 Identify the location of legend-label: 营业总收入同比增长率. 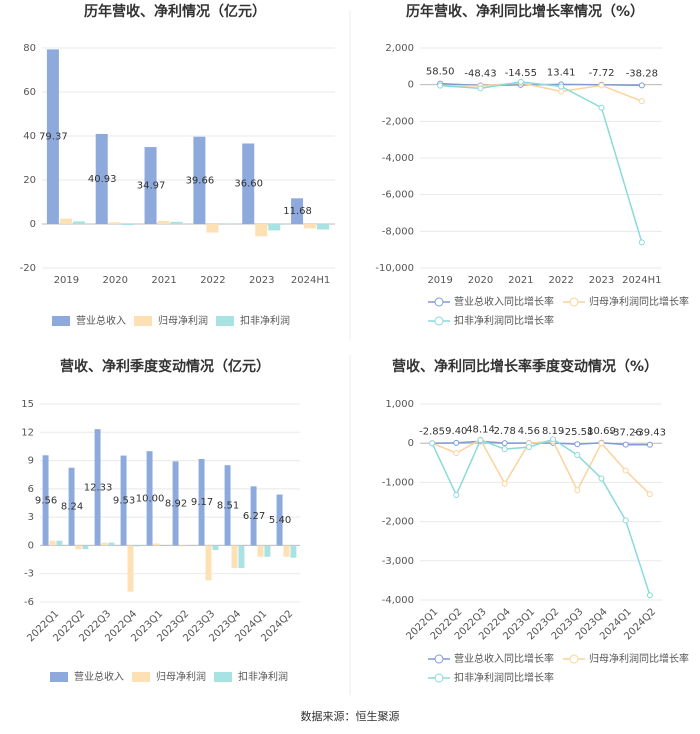
(504, 658).